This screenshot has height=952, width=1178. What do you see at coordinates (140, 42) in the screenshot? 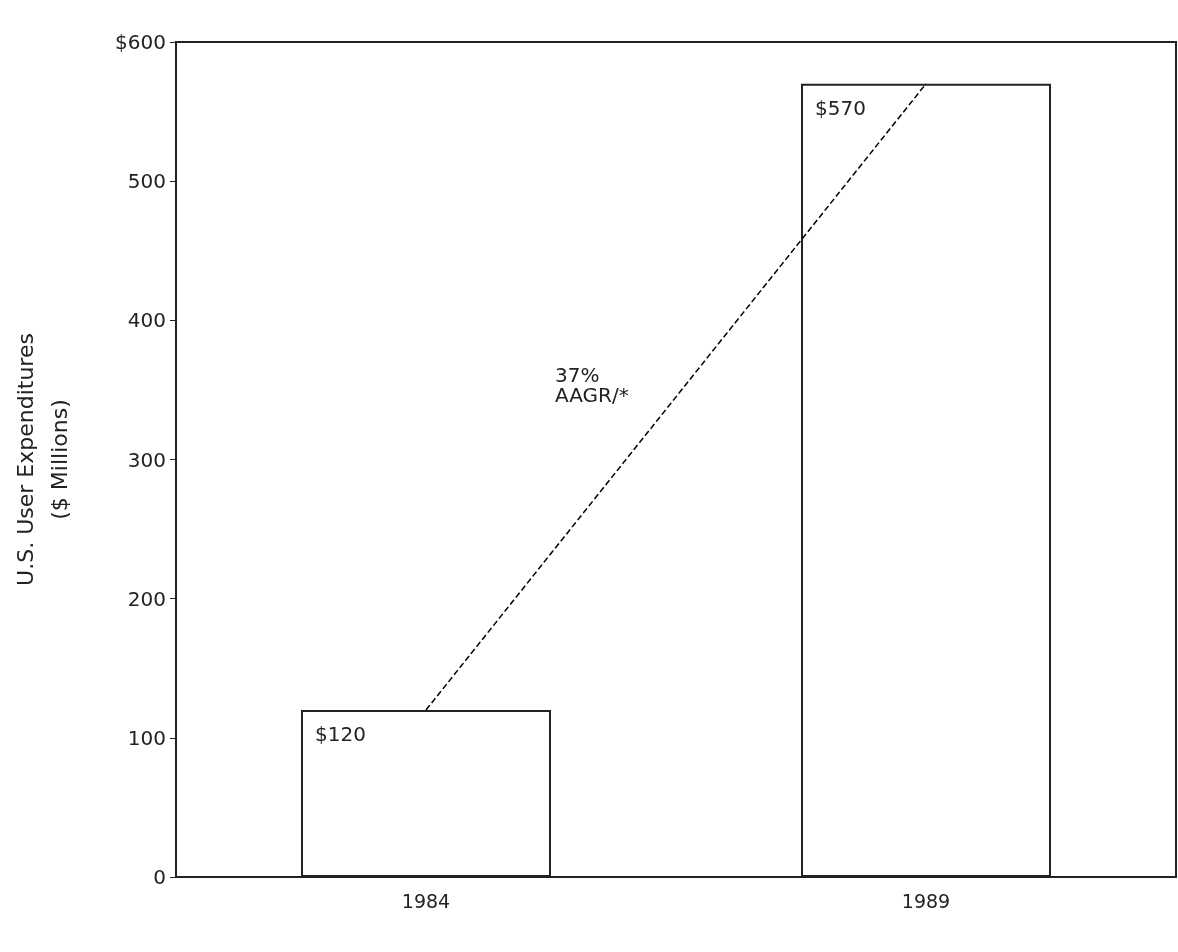
I see `y-tick-label: $600` at bounding box center [140, 42].